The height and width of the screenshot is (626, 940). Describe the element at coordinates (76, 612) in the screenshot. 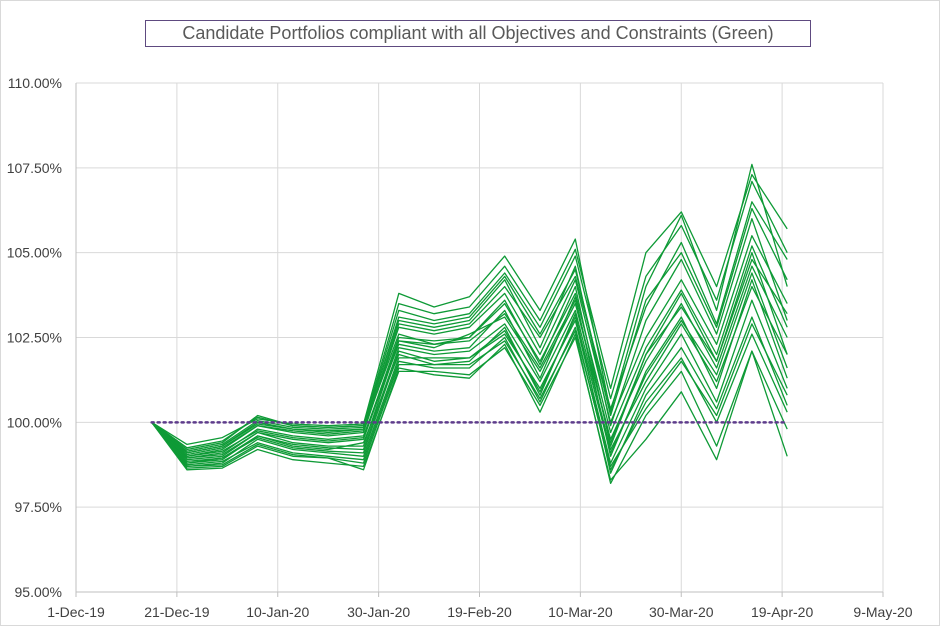

I see `x-tick-label: 1-Dec-19` at that location.